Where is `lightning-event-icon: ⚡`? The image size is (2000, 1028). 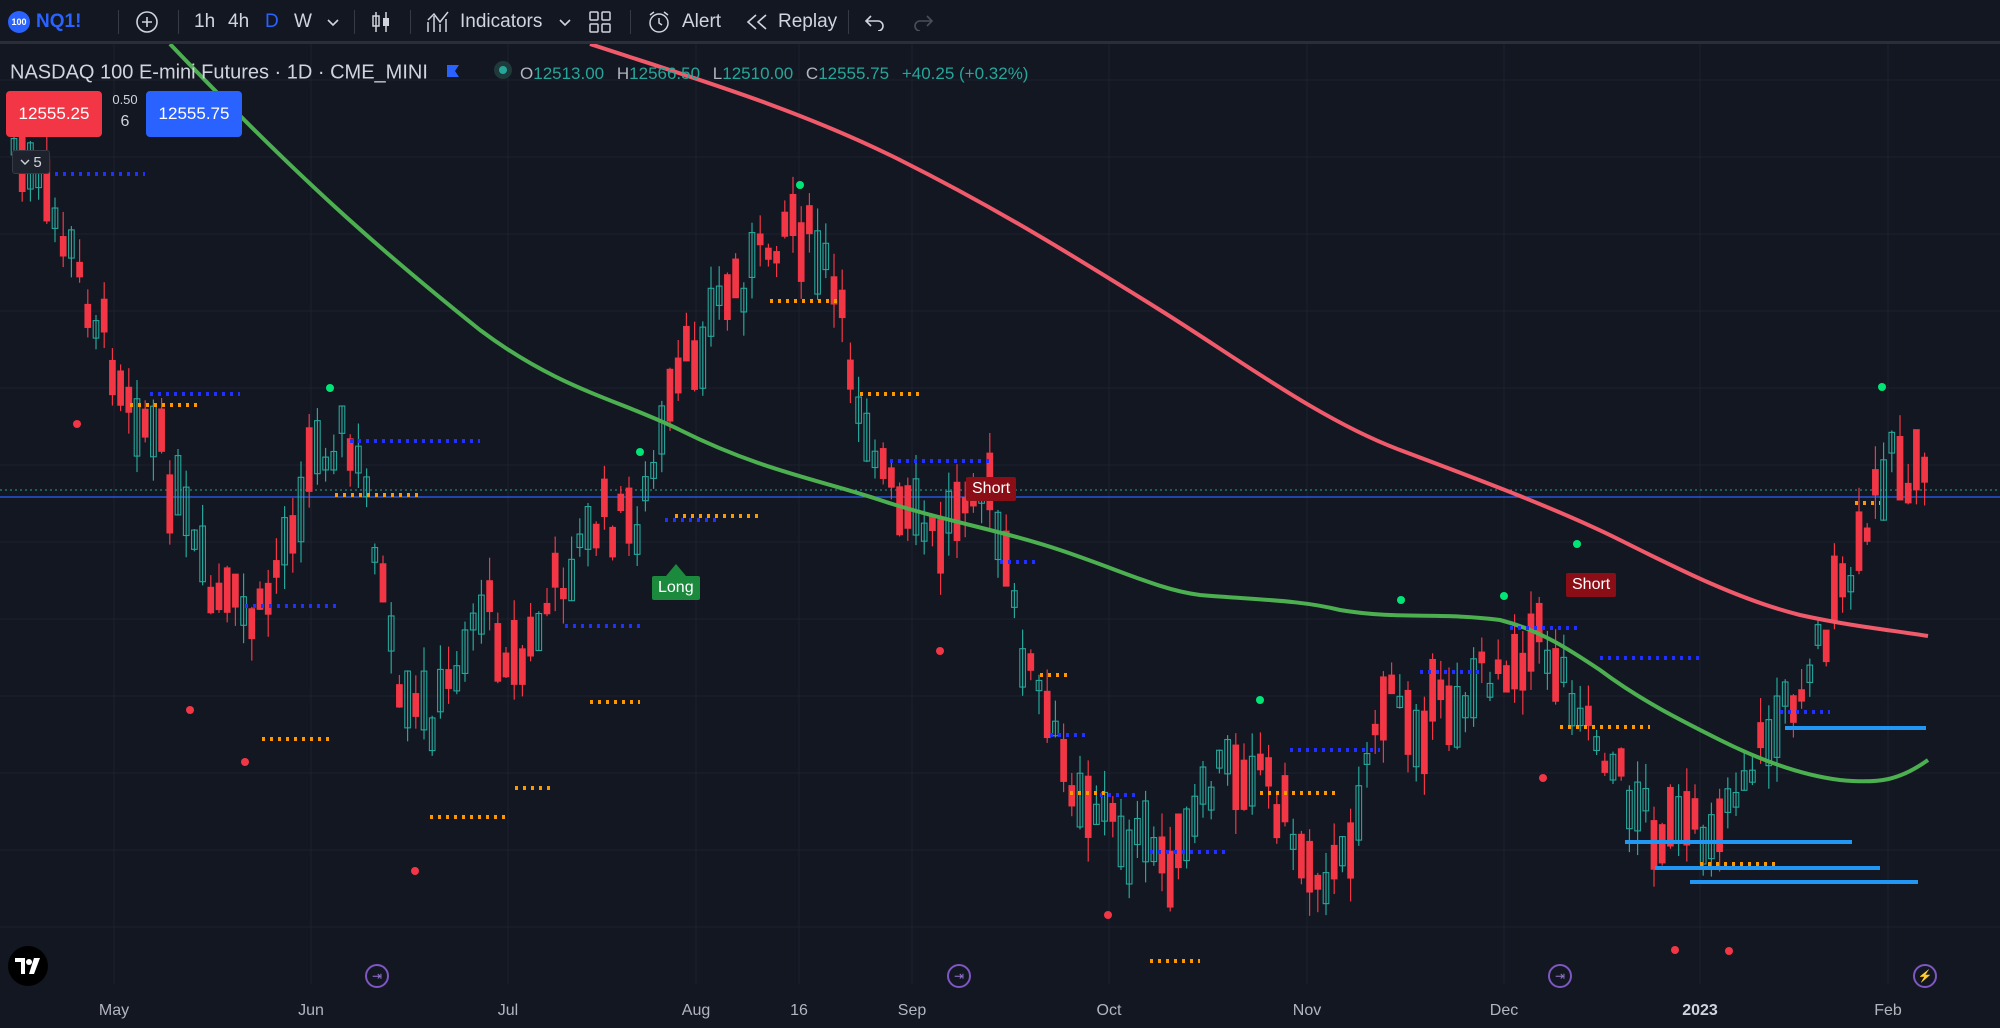 lightning-event-icon: ⚡ is located at coordinates (1925, 976).